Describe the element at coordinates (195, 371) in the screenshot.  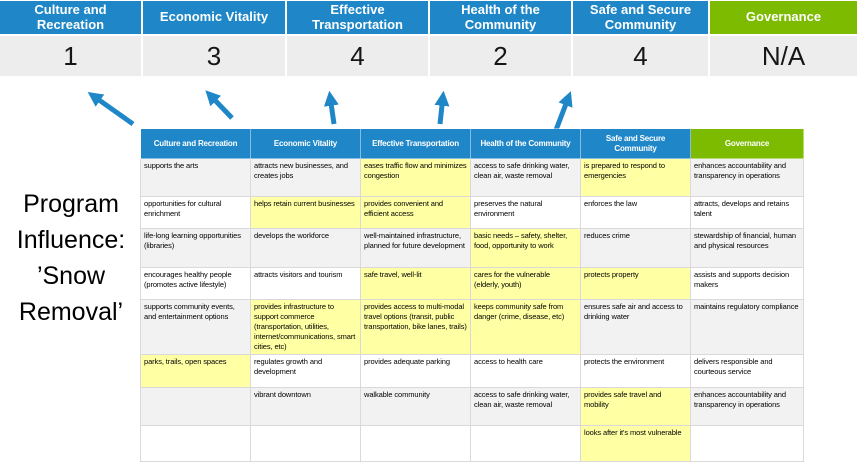
I see `matrix-cell: parks, trails, open spaces` at that location.